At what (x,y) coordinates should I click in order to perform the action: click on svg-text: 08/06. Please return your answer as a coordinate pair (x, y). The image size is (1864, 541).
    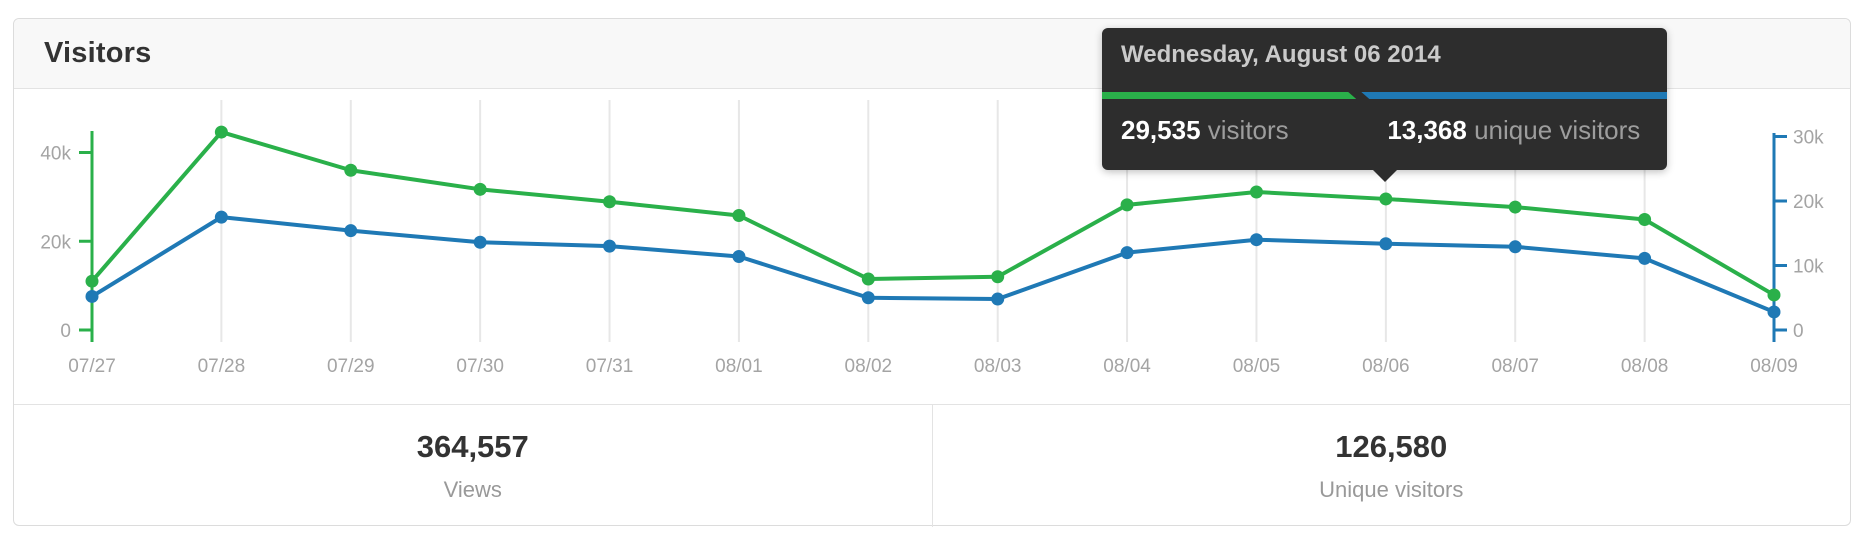
    Looking at the image, I should click on (1386, 366).